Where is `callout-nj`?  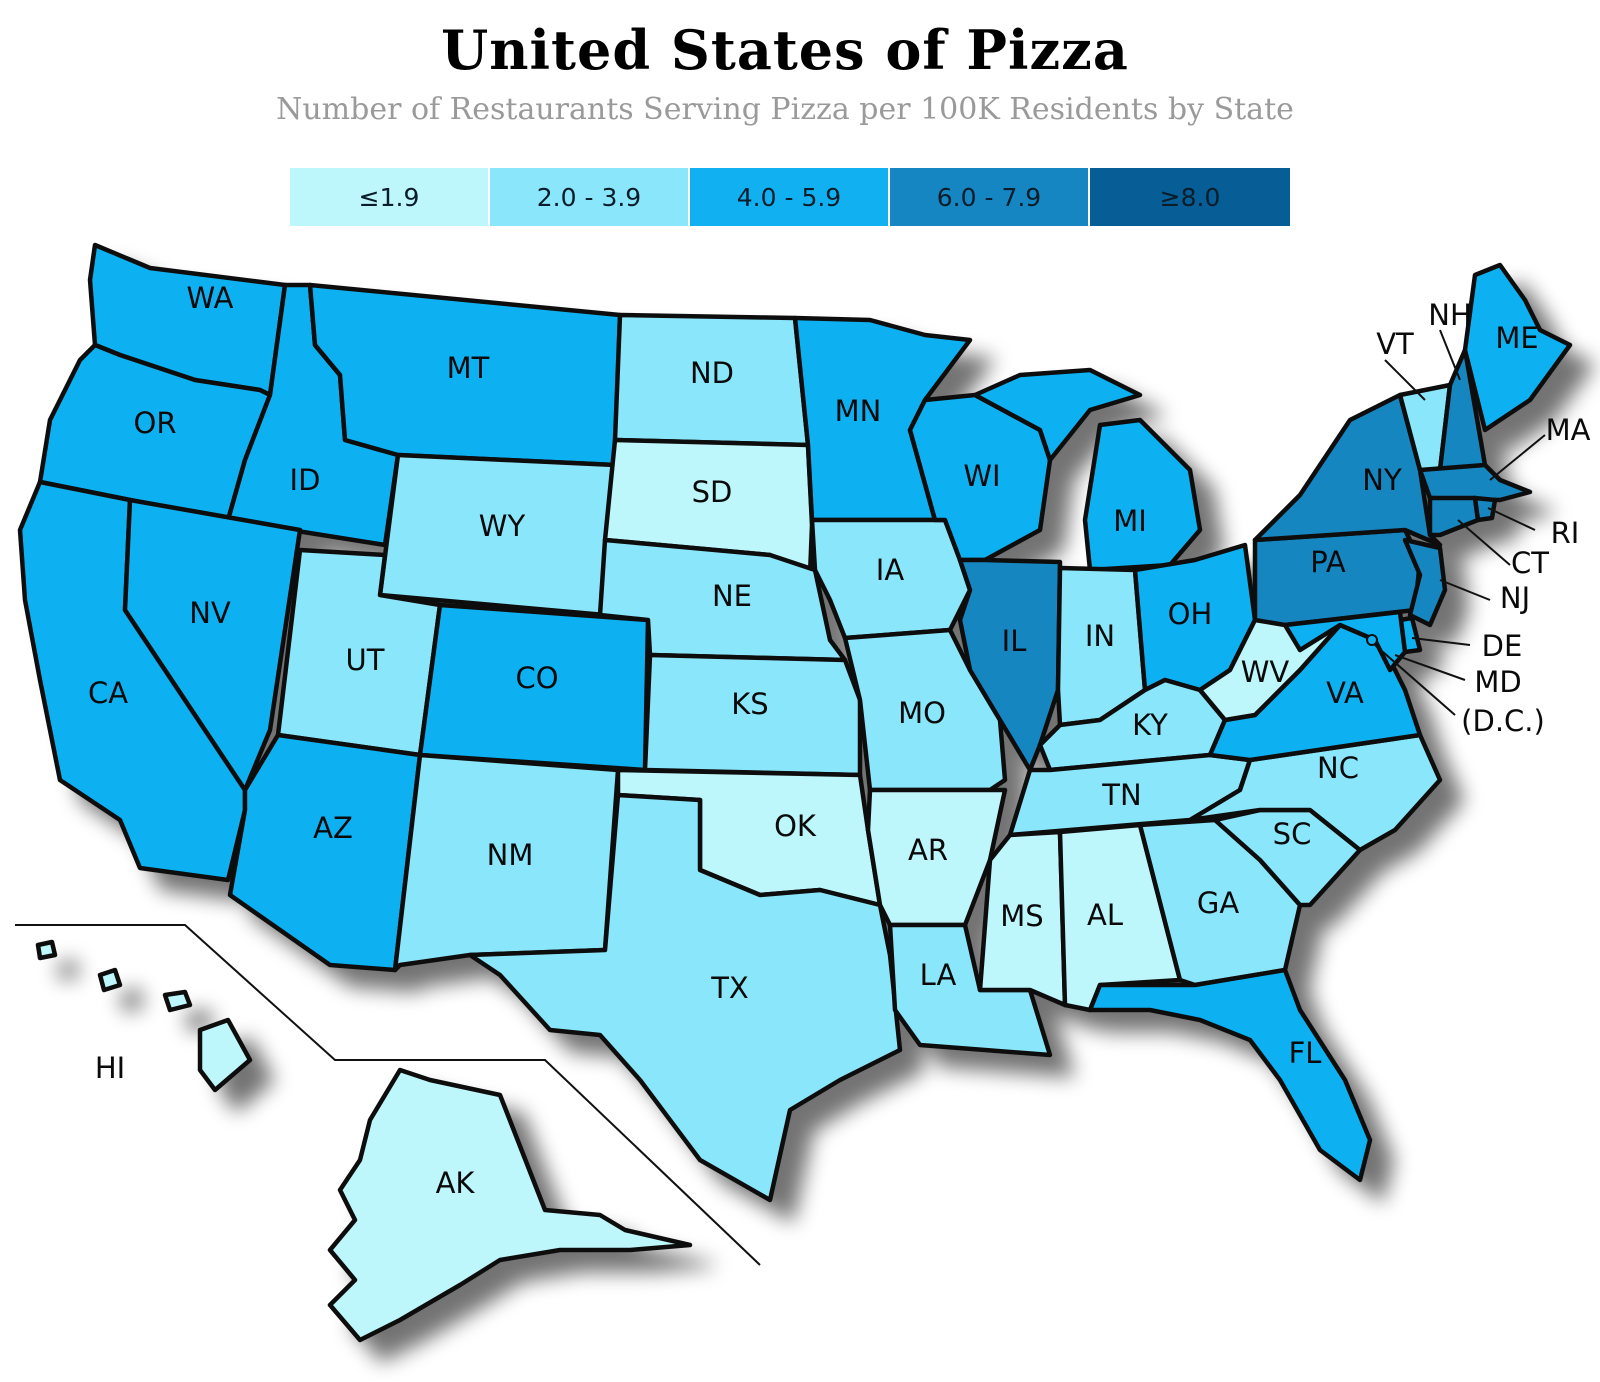
callout-nj is located at coordinates (1465, 590).